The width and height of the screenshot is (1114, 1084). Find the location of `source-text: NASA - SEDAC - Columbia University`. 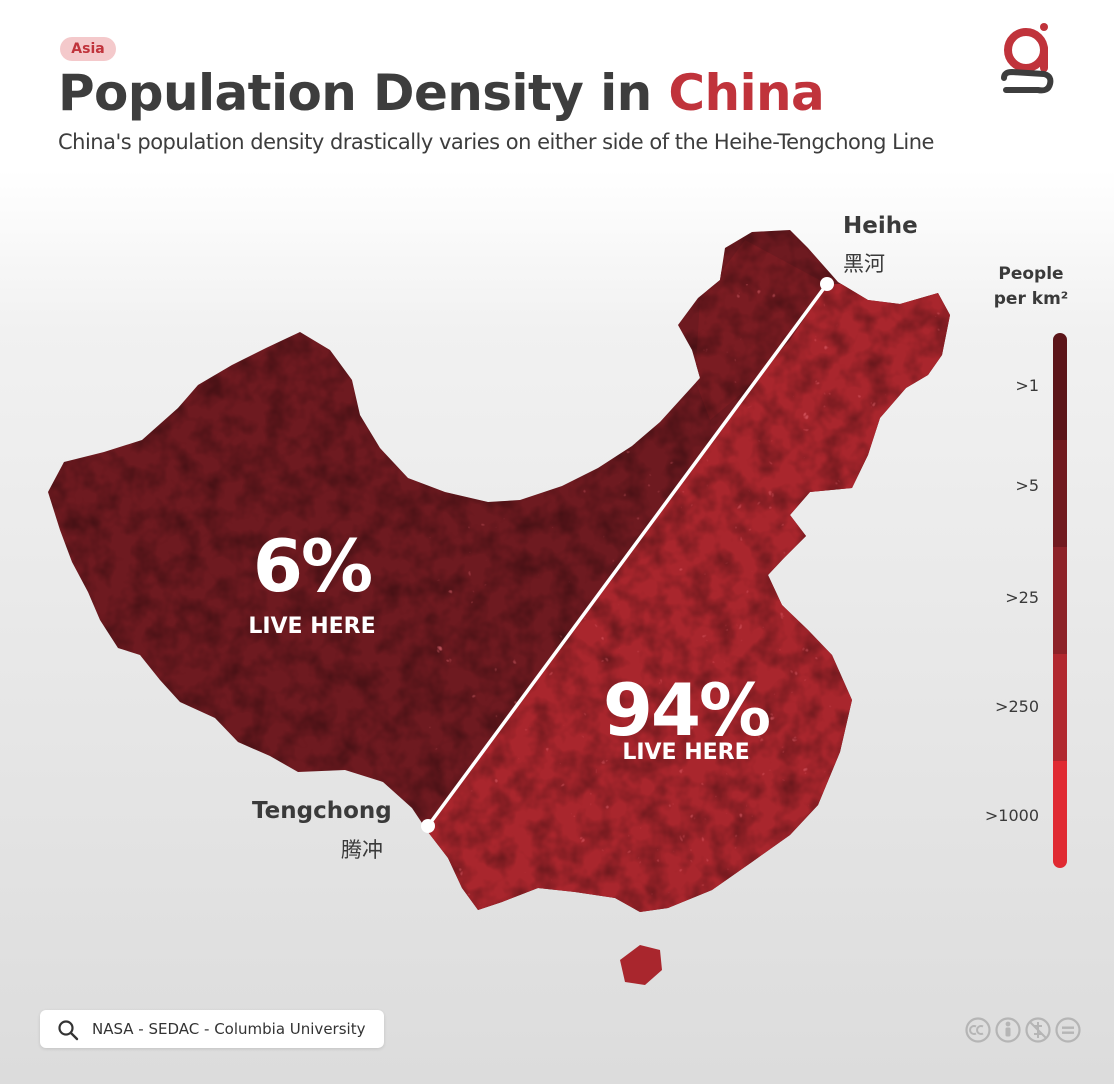

source-text: NASA - SEDAC - Columbia University is located at coordinates (229, 1029).